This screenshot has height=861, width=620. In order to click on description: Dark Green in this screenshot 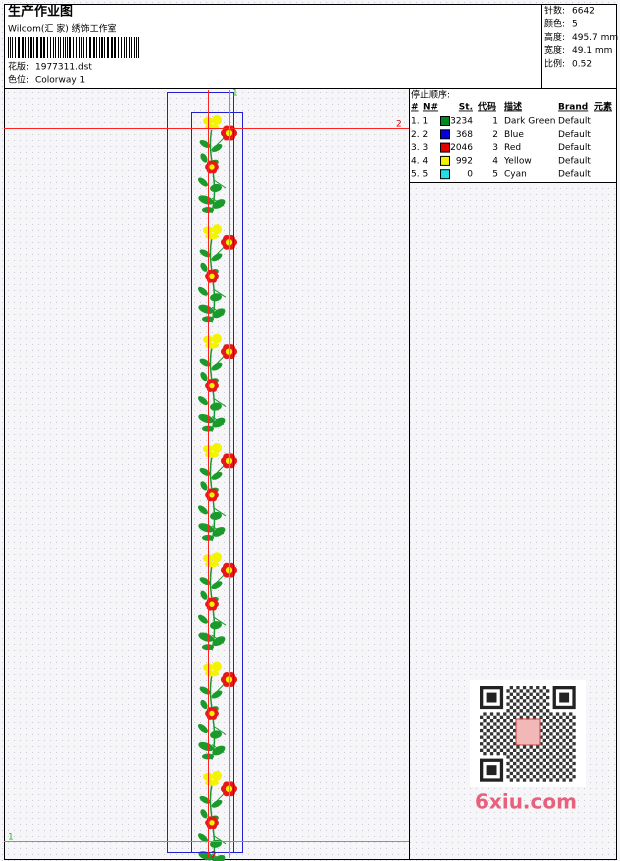, I will do `click(529, 122)`.